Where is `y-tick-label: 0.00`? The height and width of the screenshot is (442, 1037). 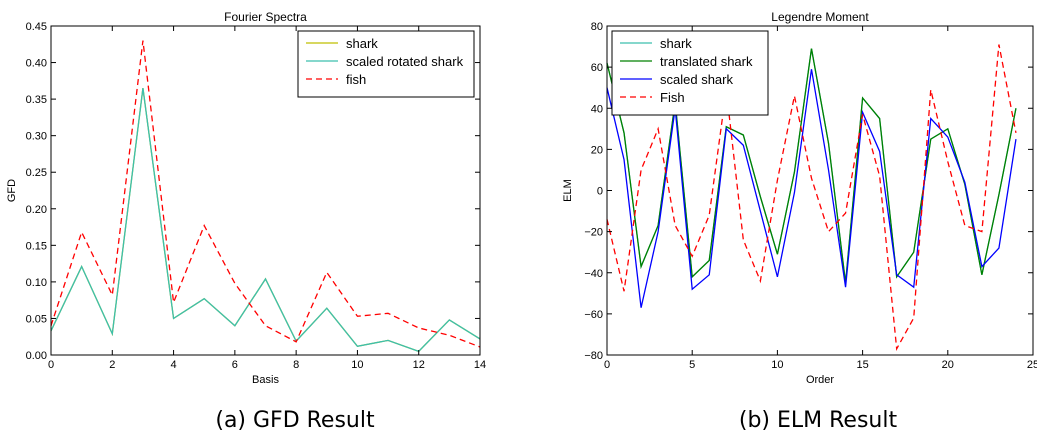
y-tick-label: 0.00 is located at coordinates (36, 356).